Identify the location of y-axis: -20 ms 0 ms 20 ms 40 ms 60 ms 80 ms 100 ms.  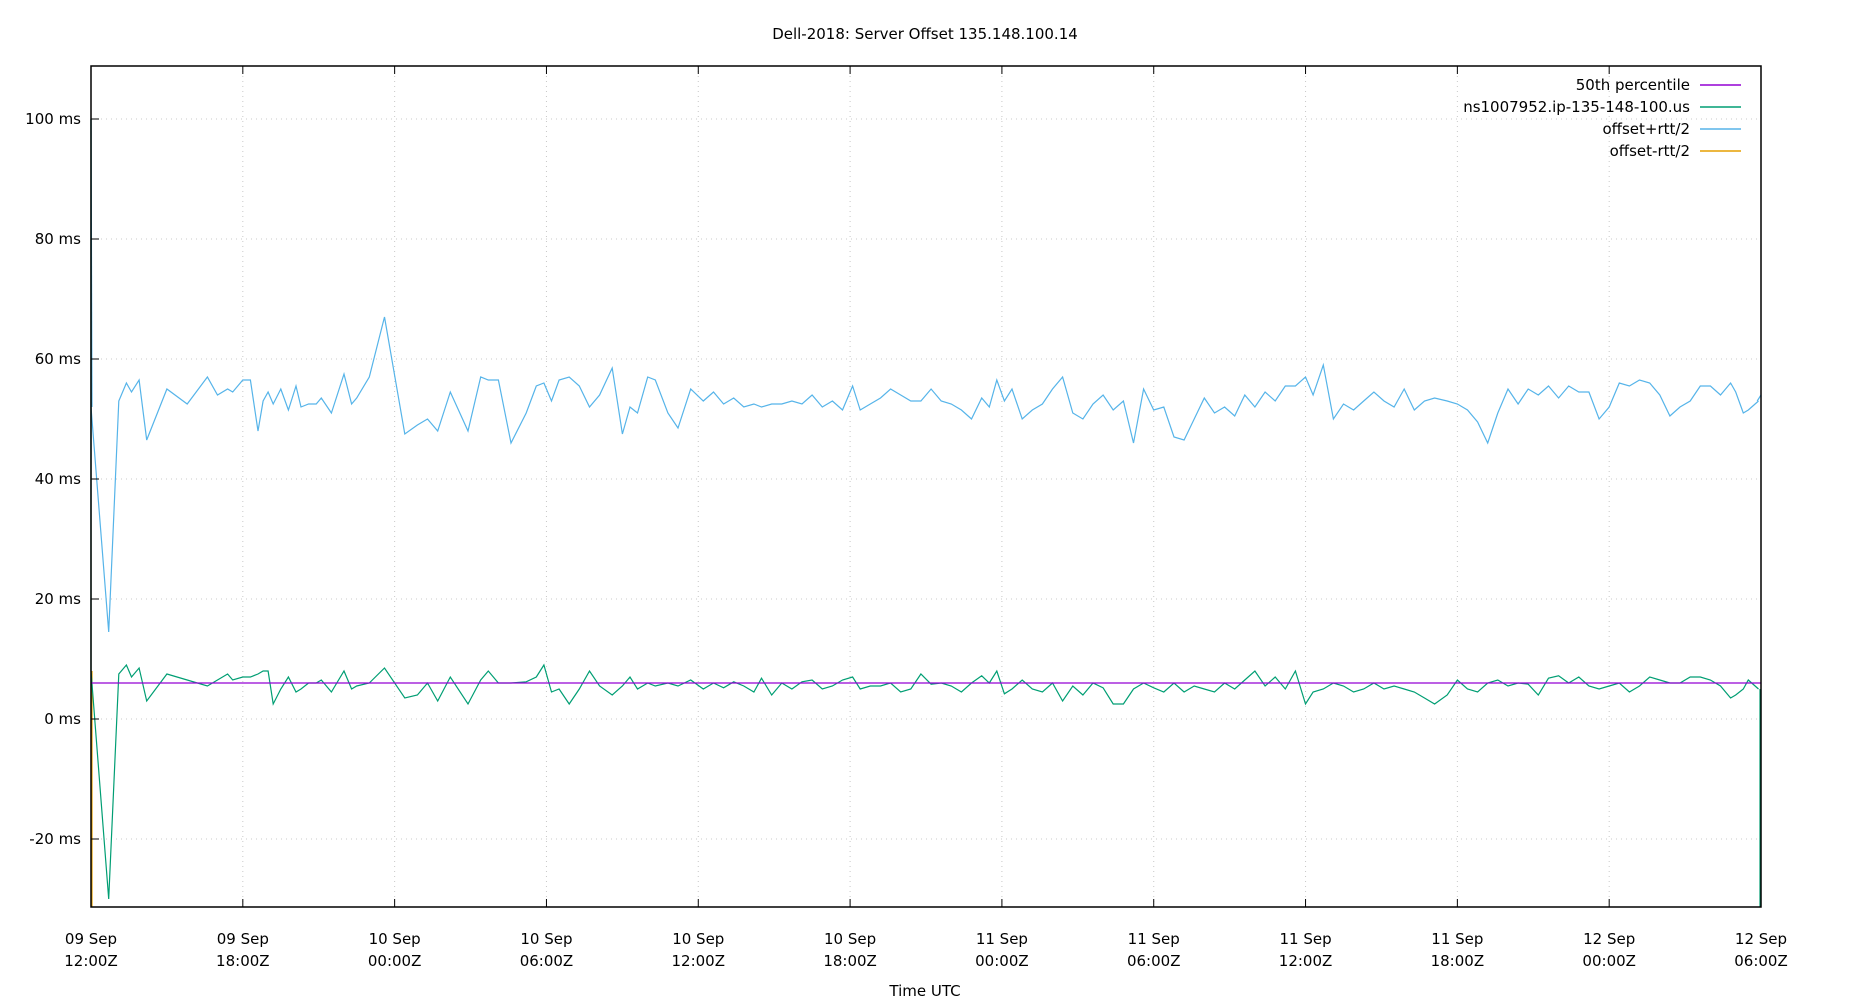
(62, 479).